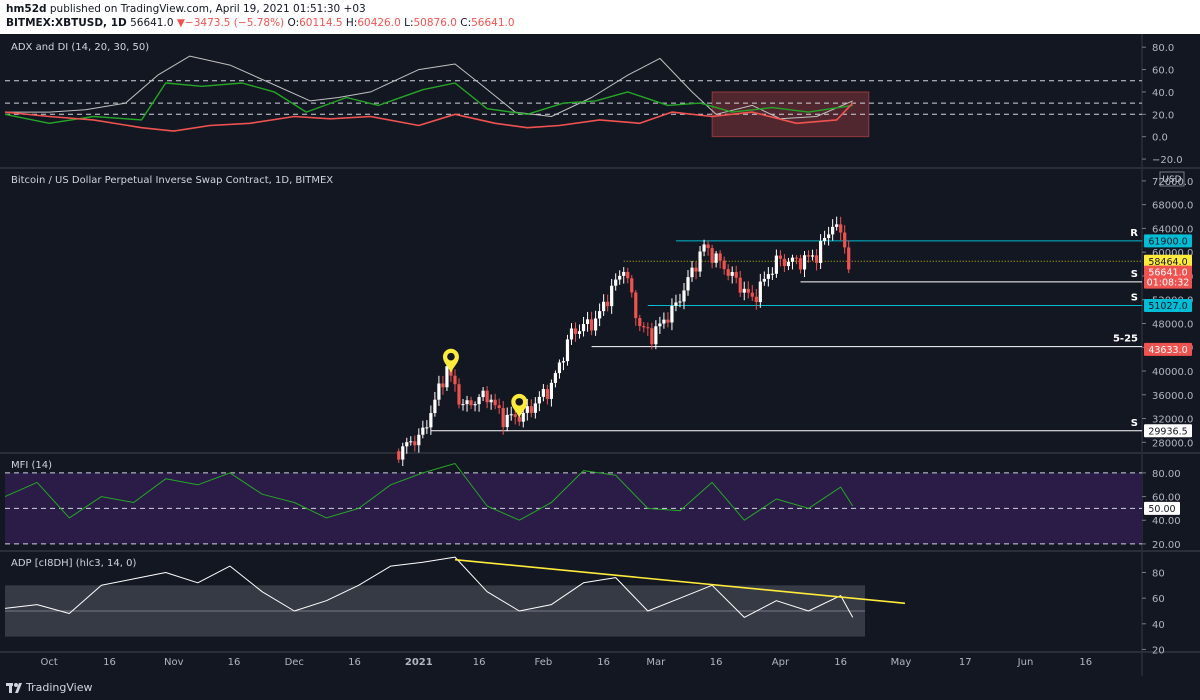  I want to click on adx-line, so click(429, 87).